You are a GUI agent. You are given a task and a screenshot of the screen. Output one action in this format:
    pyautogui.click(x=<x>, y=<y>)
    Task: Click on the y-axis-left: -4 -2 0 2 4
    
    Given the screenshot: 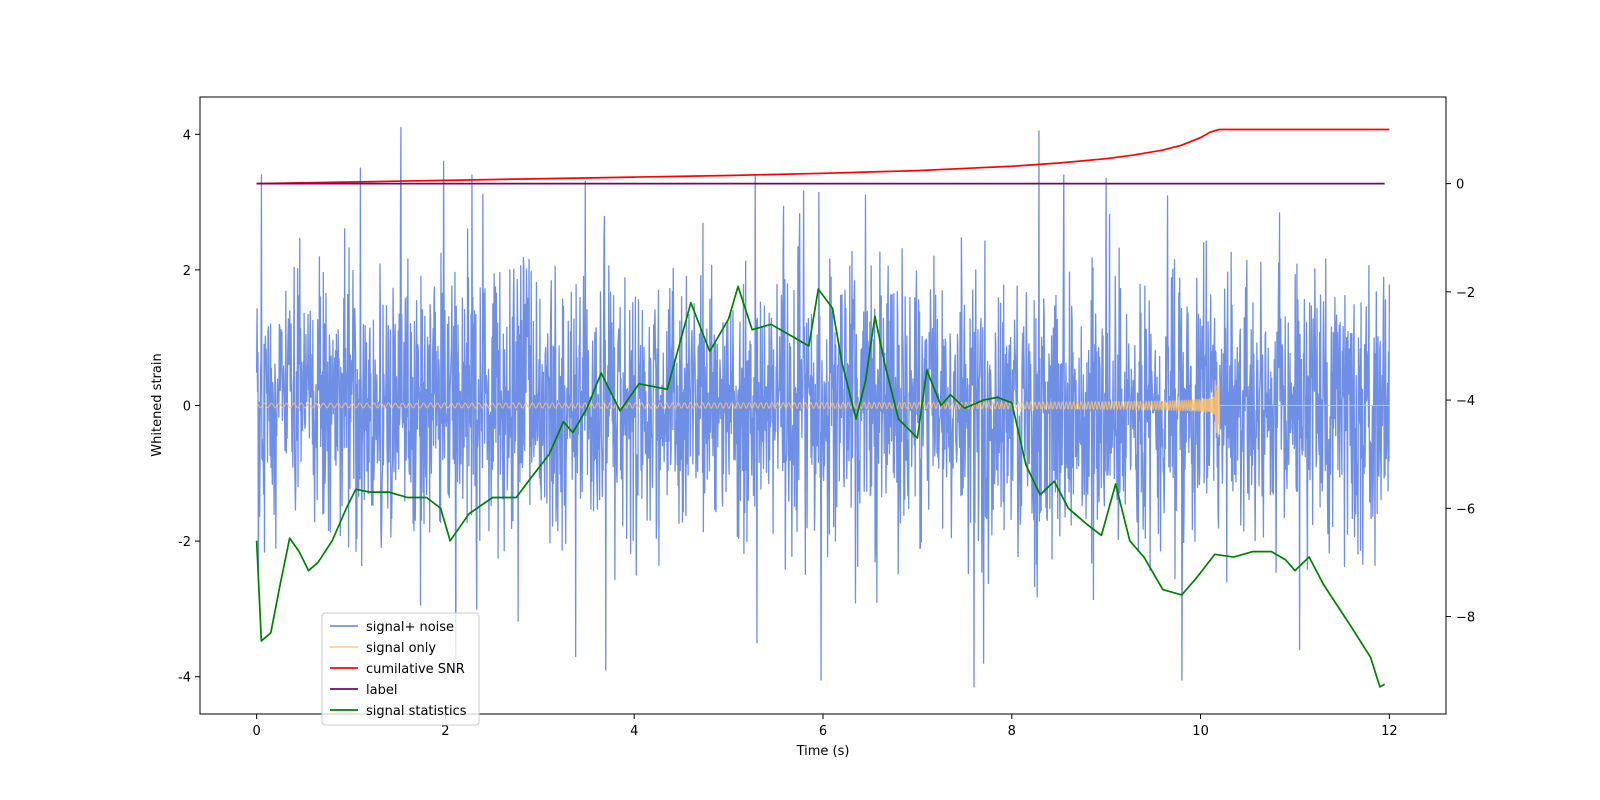 What is the action you would take?
    pyautogui.click(x=189, y=407)
    